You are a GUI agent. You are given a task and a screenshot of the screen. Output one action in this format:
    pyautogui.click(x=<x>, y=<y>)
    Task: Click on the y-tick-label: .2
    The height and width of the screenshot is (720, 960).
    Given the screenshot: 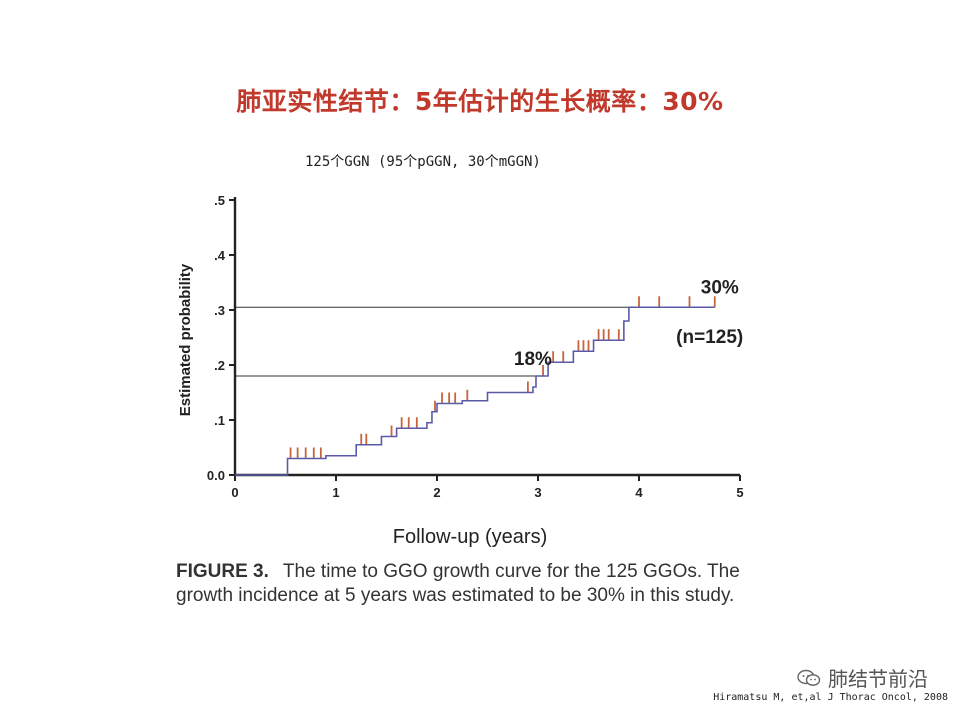 What is the action you would take?
    pyautogui.click(x=219, y=365)
    